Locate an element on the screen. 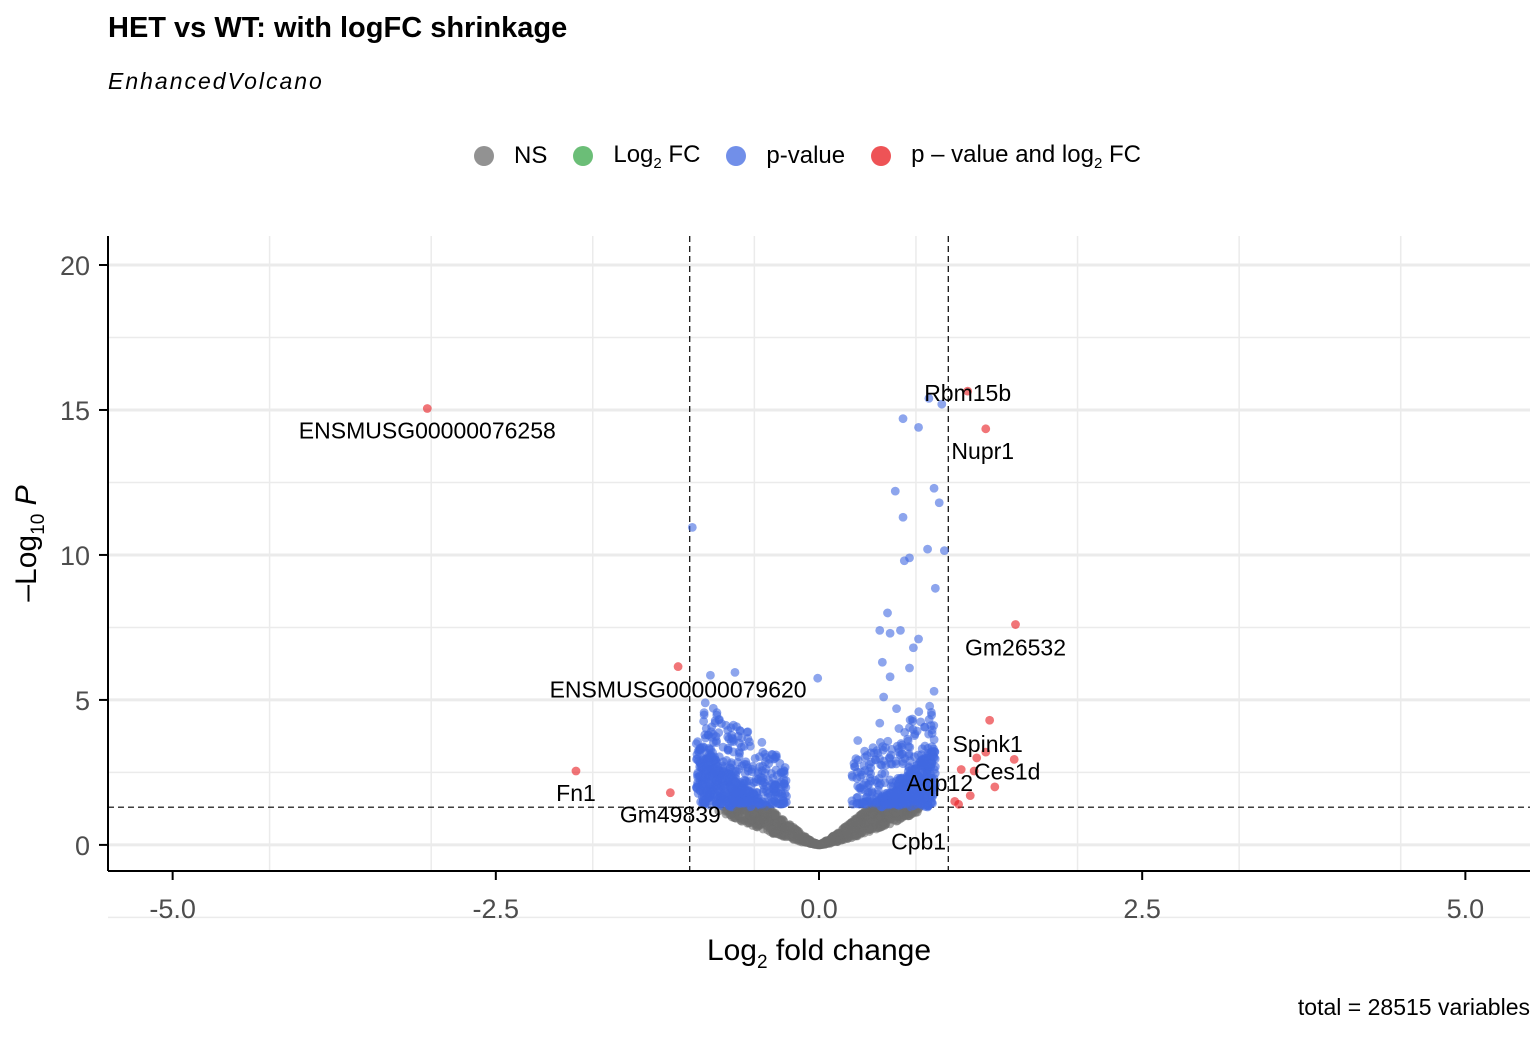 Image resolution: width=1540 pixels, height=1041 pixels. x-tick-label: 5.0 is located at coordinates (1466, 909).